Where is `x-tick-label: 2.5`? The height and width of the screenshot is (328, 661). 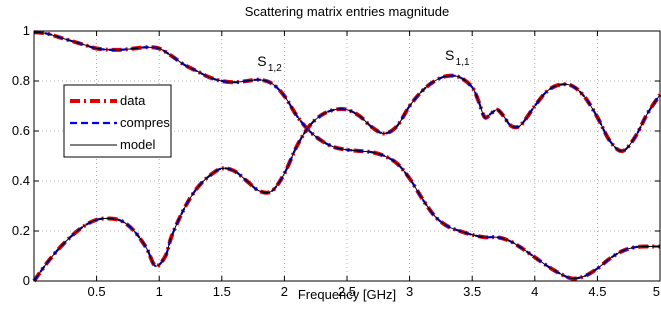
x-tick-label: 2.5 is located at coordinates (347, 291).